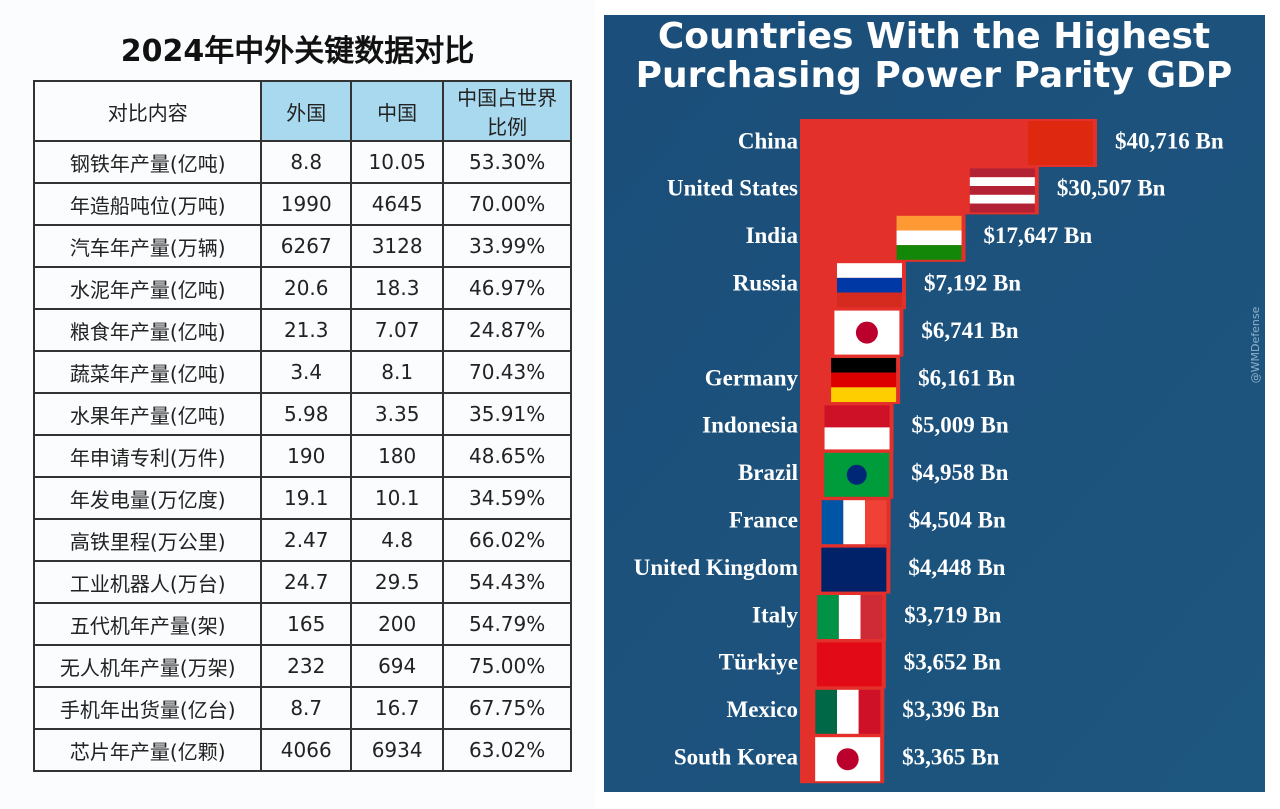 The image size is (1280, 809). Describe the element at coordinates (306, 456) in the screenshot. I see `table-cell: 190` at that location.